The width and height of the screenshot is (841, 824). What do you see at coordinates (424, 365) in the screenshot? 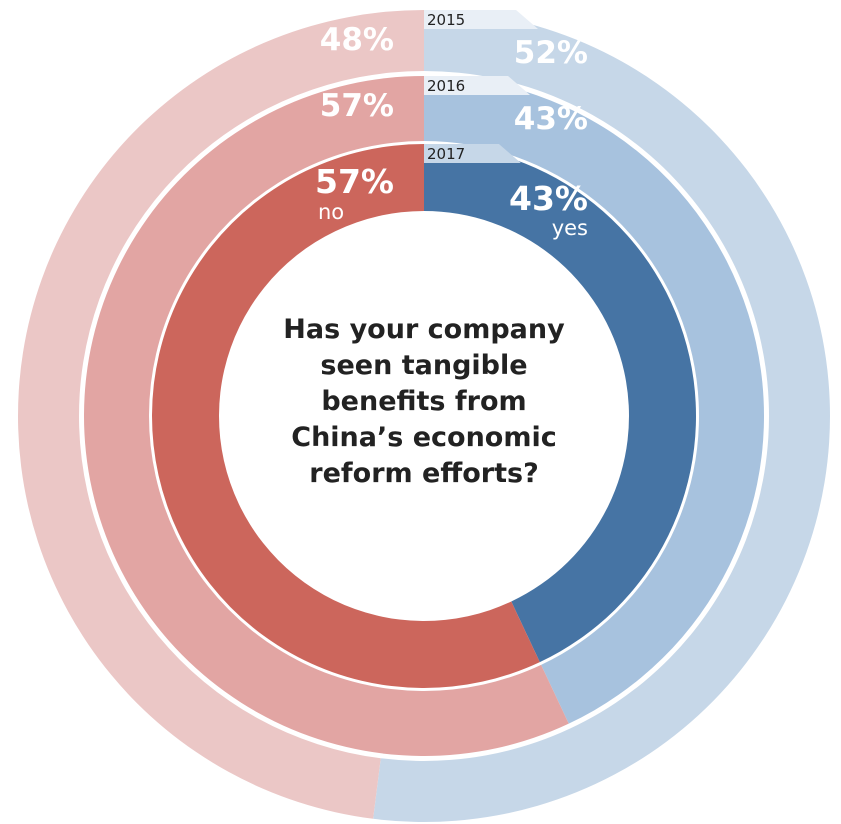
I see `title-line: seen tangible` at bounding box center [424, 365].